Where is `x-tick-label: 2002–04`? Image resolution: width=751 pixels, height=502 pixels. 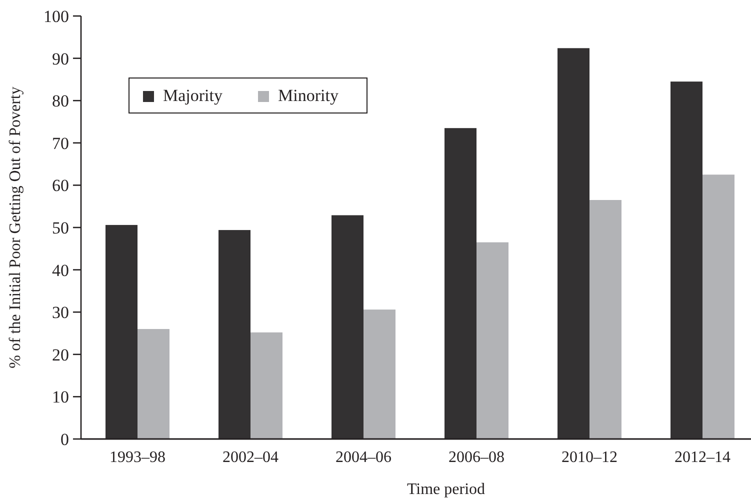
x-tick-label: 2002–04 is located at coordinates (250, 457).